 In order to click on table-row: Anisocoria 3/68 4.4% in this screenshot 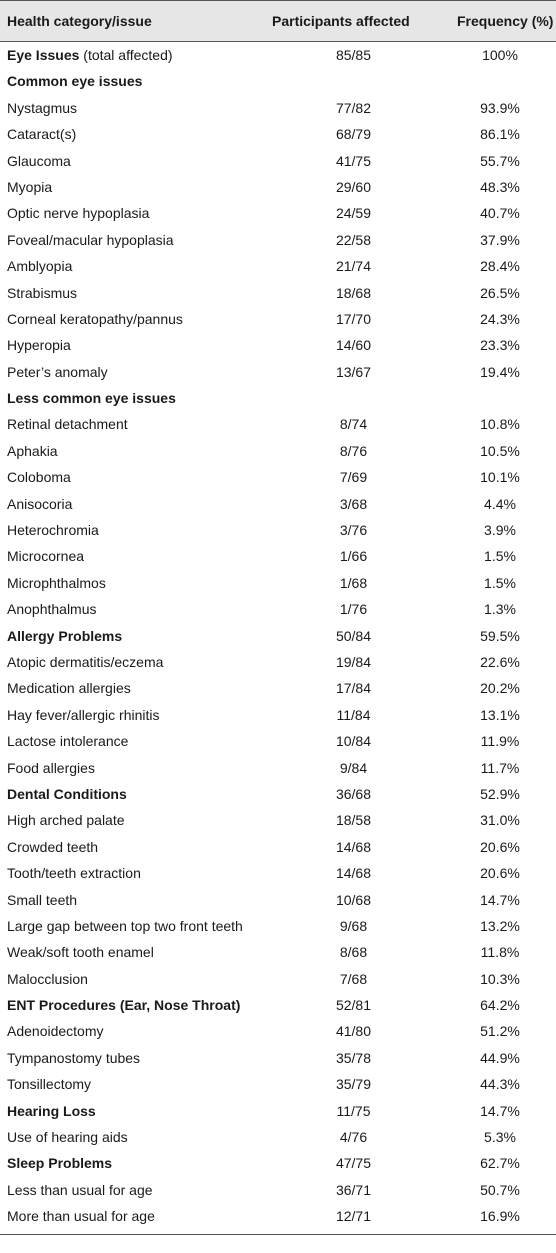, I will do `click(278, 504)`.